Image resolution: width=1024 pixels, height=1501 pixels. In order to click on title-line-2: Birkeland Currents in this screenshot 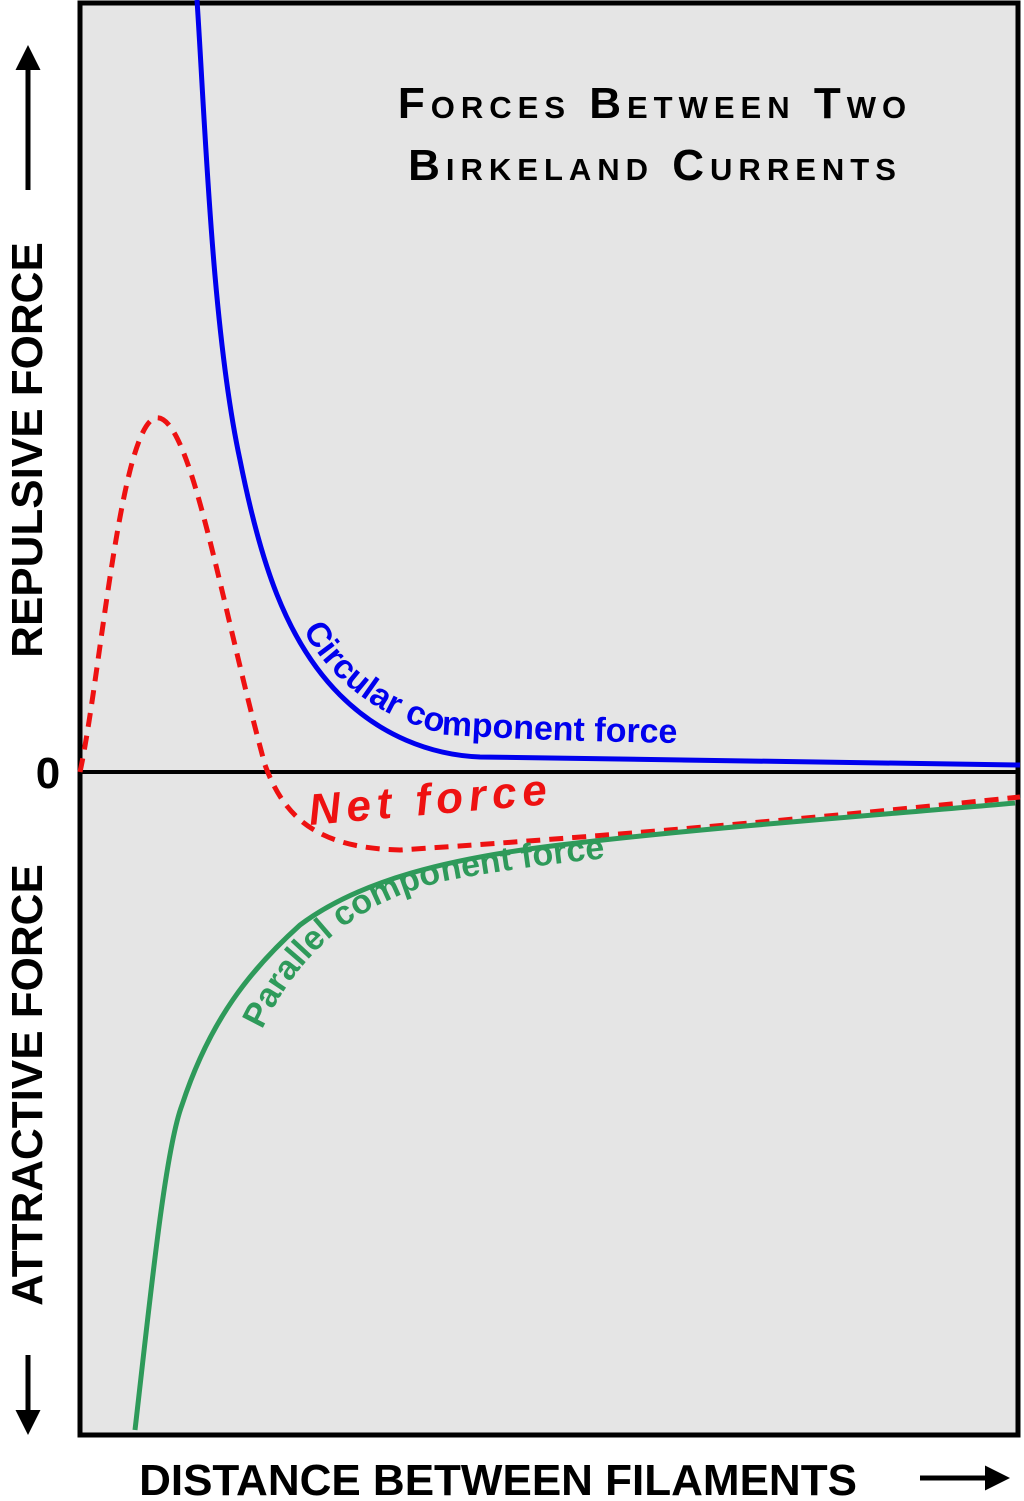, I will do `click(655, 165)`.